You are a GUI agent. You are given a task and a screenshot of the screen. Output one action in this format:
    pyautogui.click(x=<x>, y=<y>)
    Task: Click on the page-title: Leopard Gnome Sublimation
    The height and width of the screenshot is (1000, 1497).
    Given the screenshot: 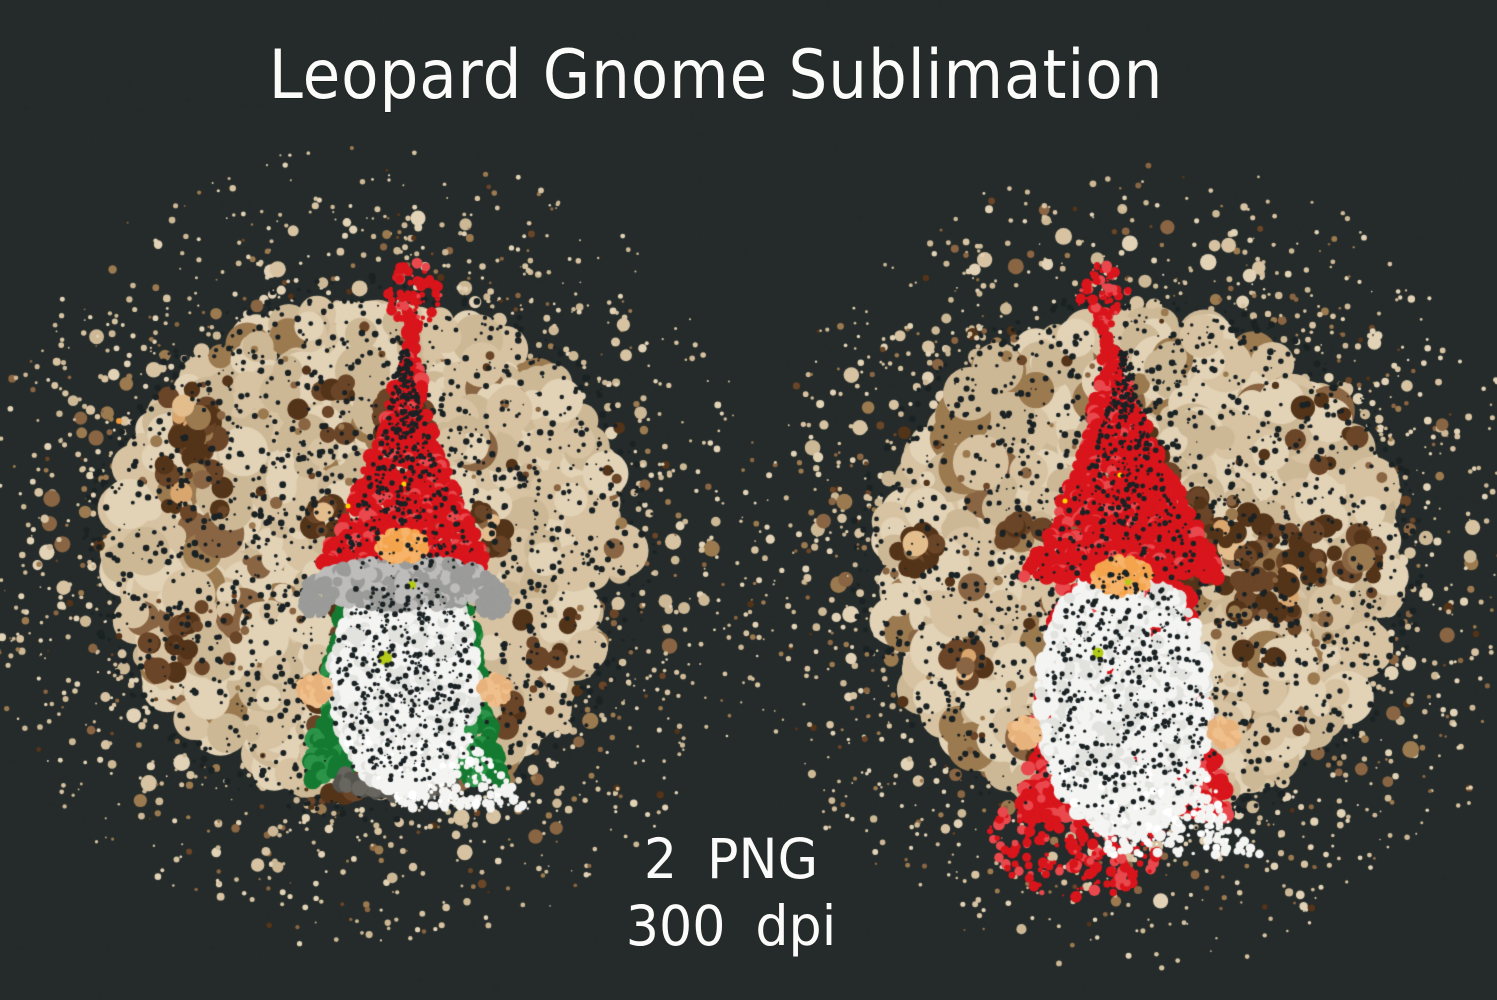 What is the action you would take?
    pyautogui.click(x=716, y=75)
    